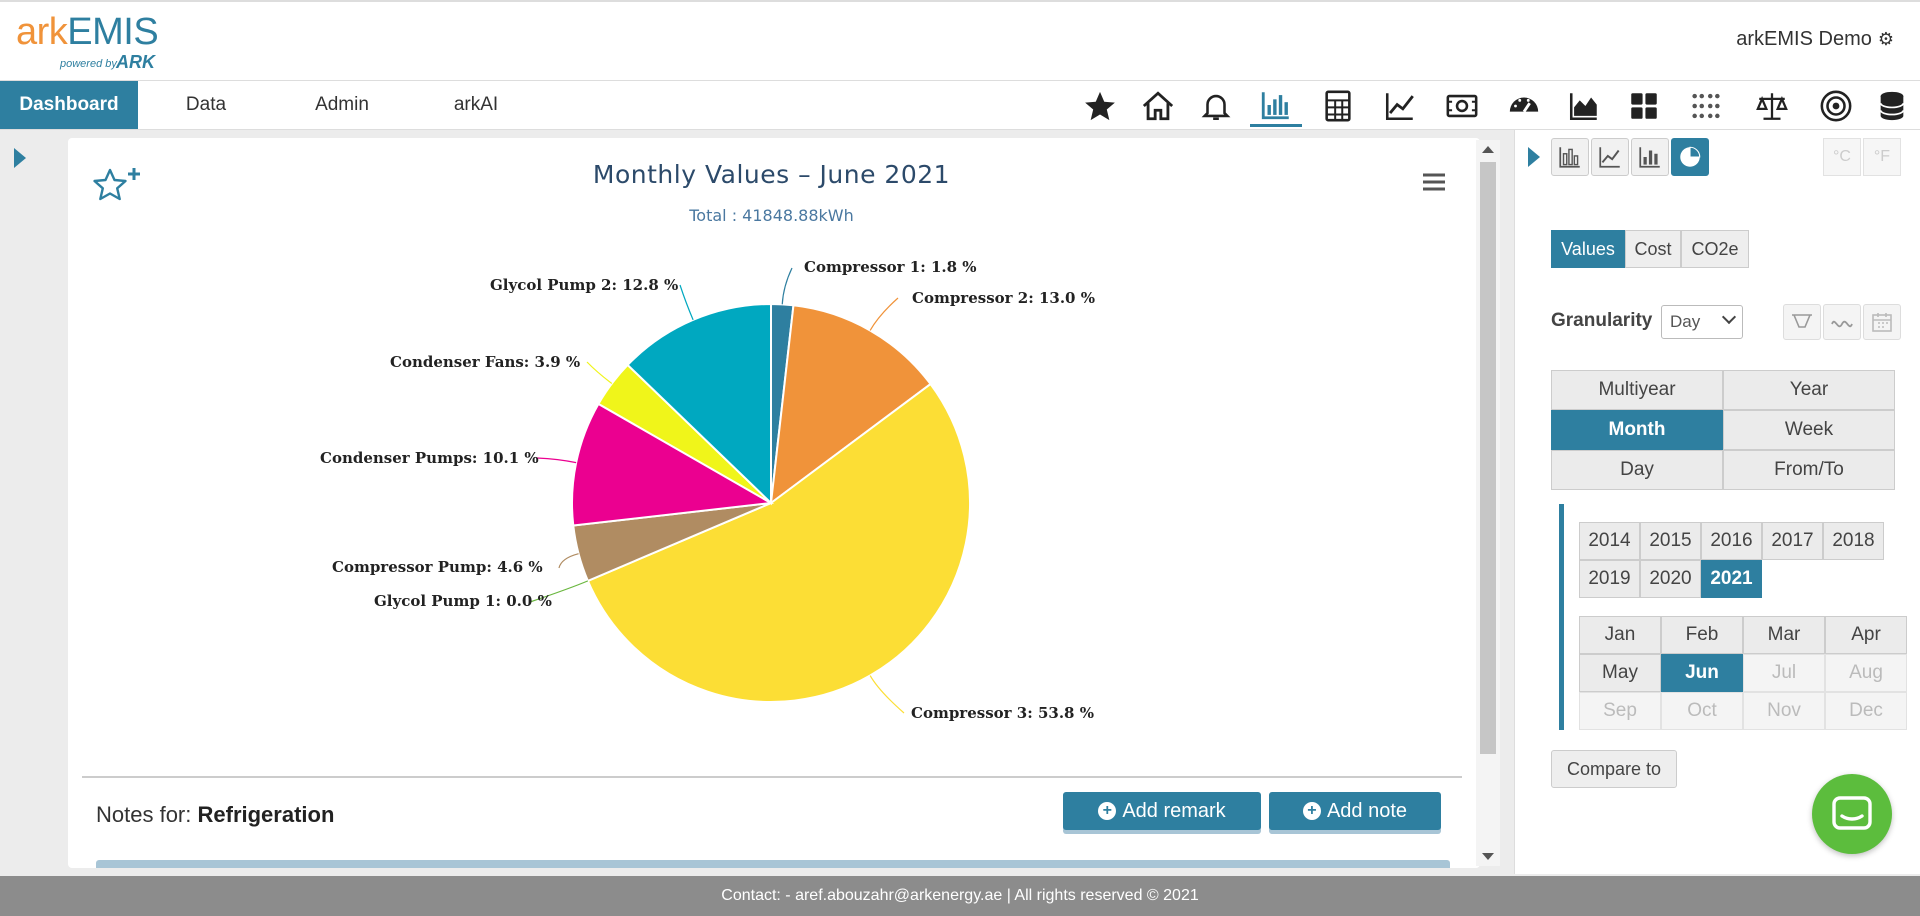  What do you see at coordinates (1367, 810) in the screenshot?
I see `add-note-label: Add note` at bounding box center [1367, 810].